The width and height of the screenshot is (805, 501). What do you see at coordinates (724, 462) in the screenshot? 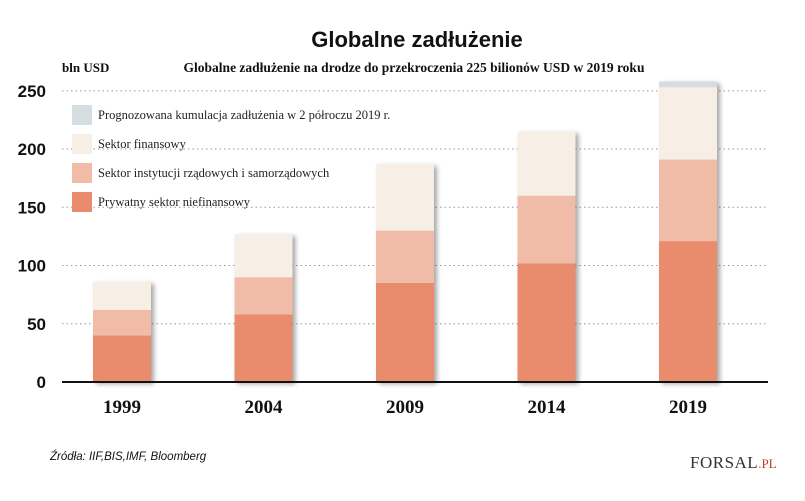
I see `logo-text: FORSAL` at bounding box center [724, 462].